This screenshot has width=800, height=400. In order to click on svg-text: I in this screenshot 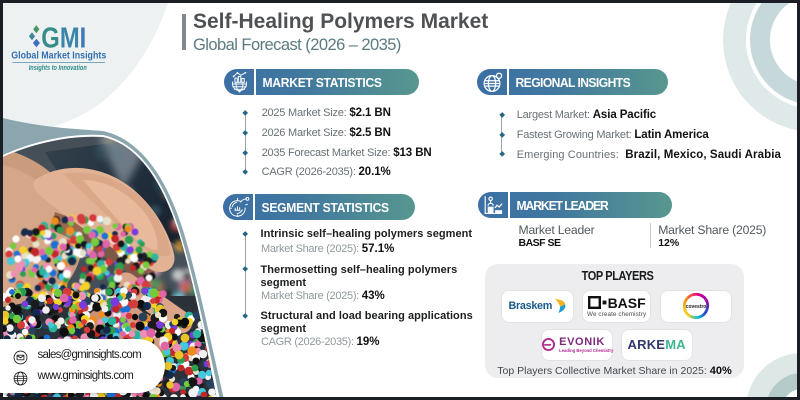, I will do `click(83, 37)`.